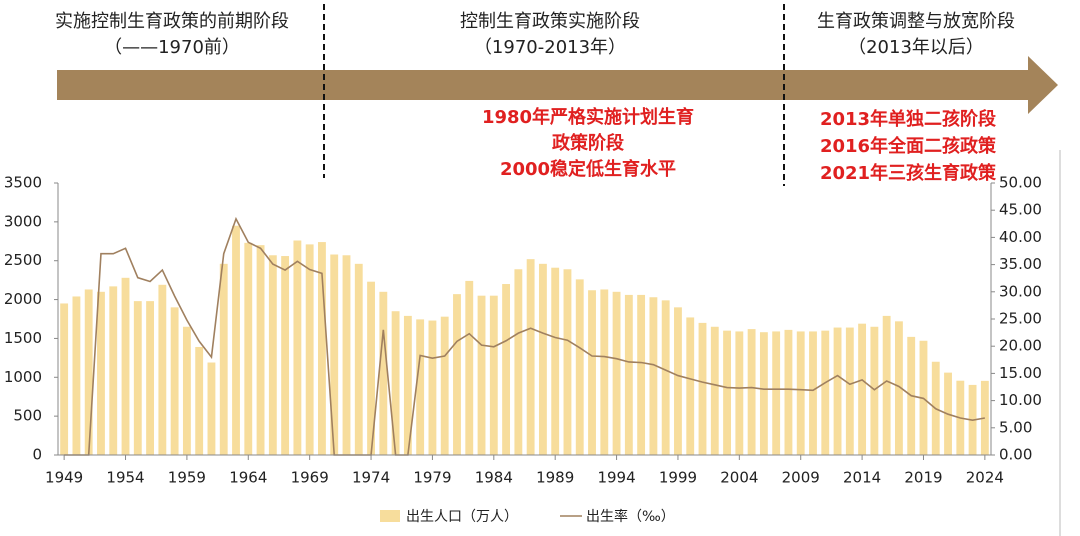 This screenshot has height=536, width=1080. Describe the element at coordinates (23, 260) in the screenshot. I see `y-tick-label: 2500` at that location.